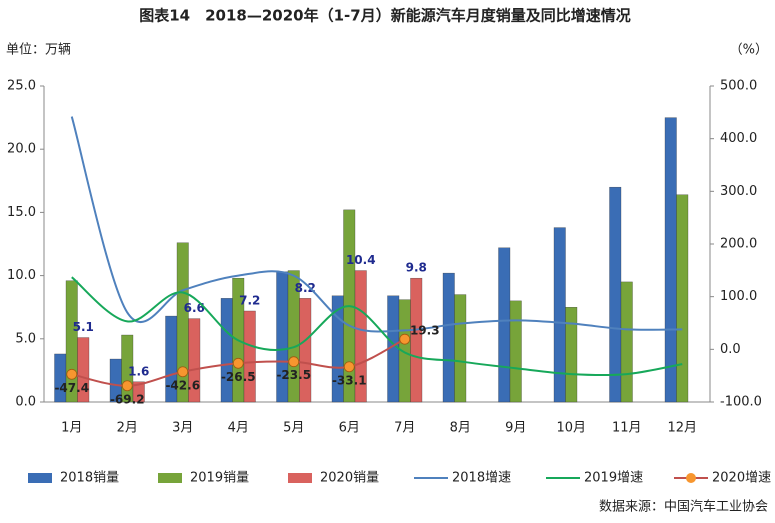 The width and height of the screenshot is (775, 523). I want to click on bar-value-label: 10.4, so click(361, 260).